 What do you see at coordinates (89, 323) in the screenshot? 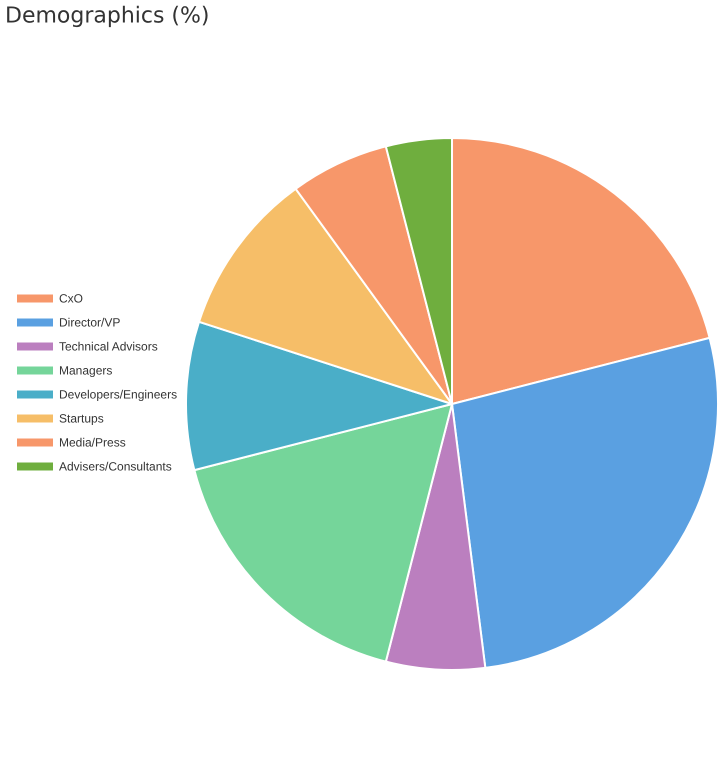
I see `legend-label: Director/VP` at bounding box center [89, 323].